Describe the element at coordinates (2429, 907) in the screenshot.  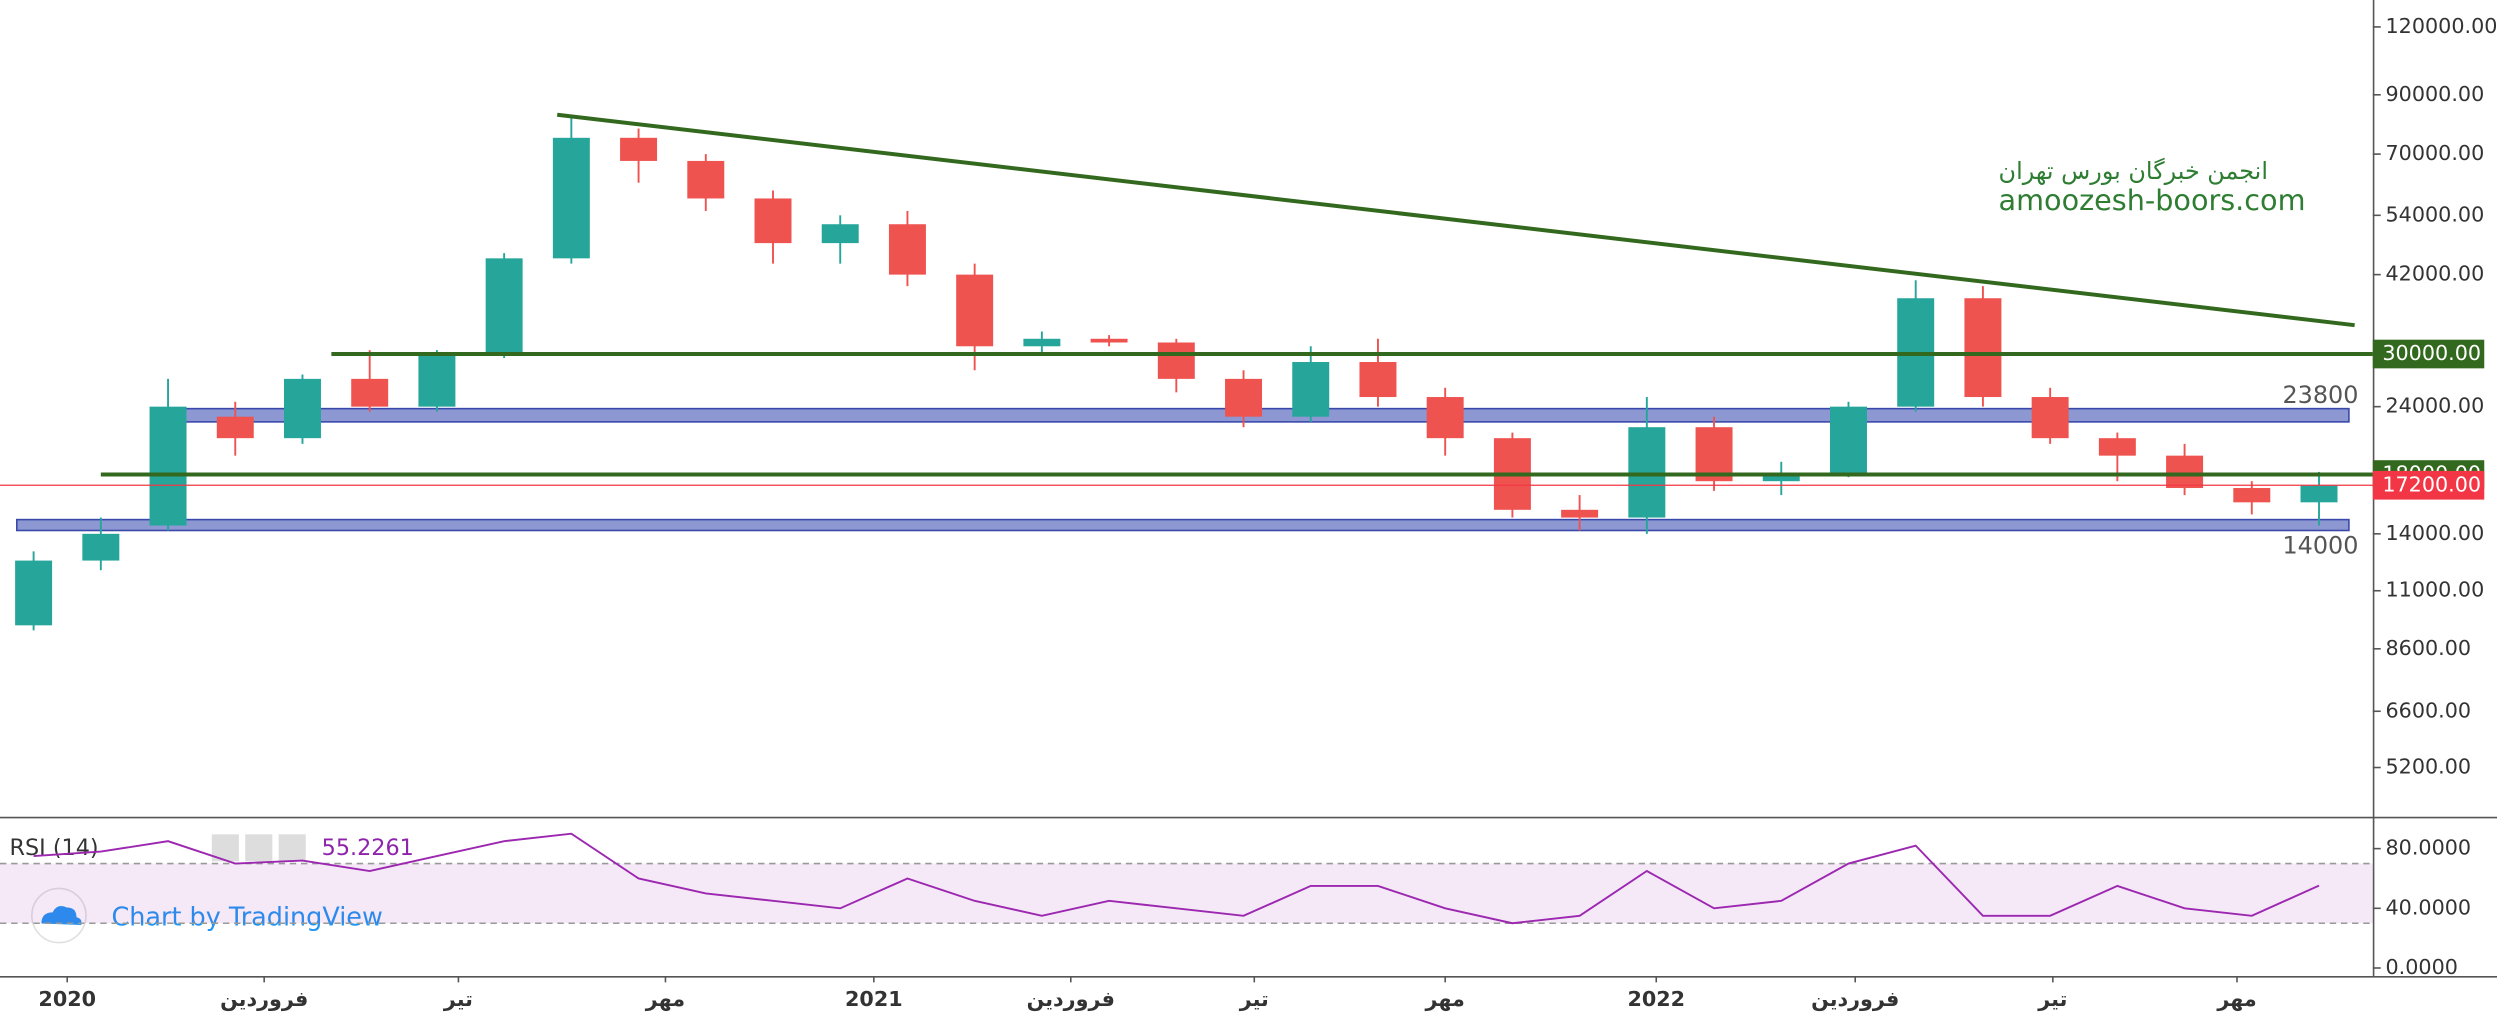
I see `y-tick-label: 40.0000` at that location.